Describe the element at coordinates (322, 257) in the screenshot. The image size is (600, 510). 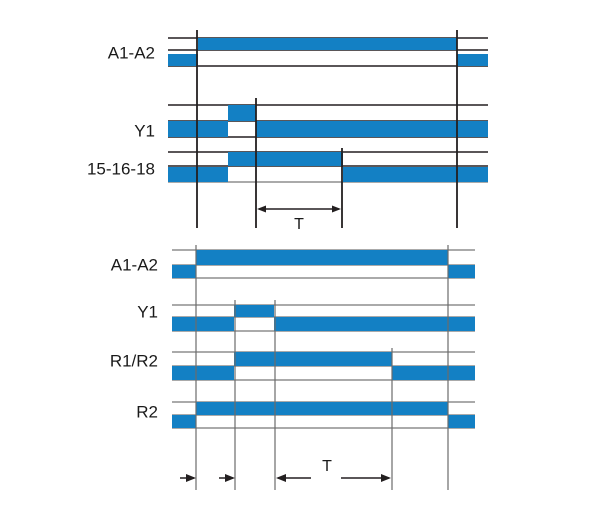
I see `signal-high-a1a2-lower` at that location.